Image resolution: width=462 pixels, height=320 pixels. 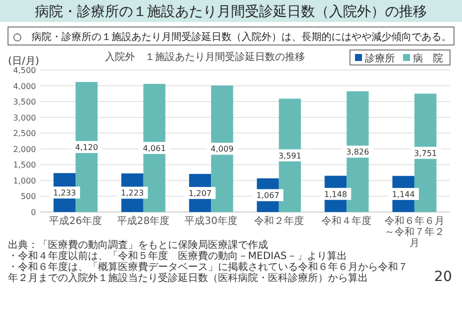 I want to click on data-label: 1,207, so click(x=200, y=193).